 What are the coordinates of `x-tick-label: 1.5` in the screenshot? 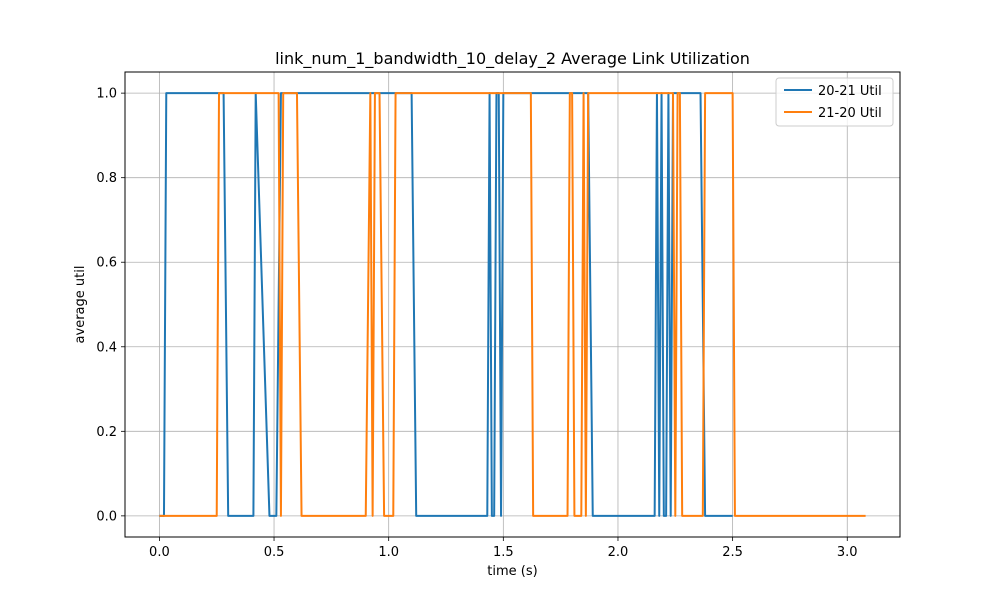 It's located at (503, 552).